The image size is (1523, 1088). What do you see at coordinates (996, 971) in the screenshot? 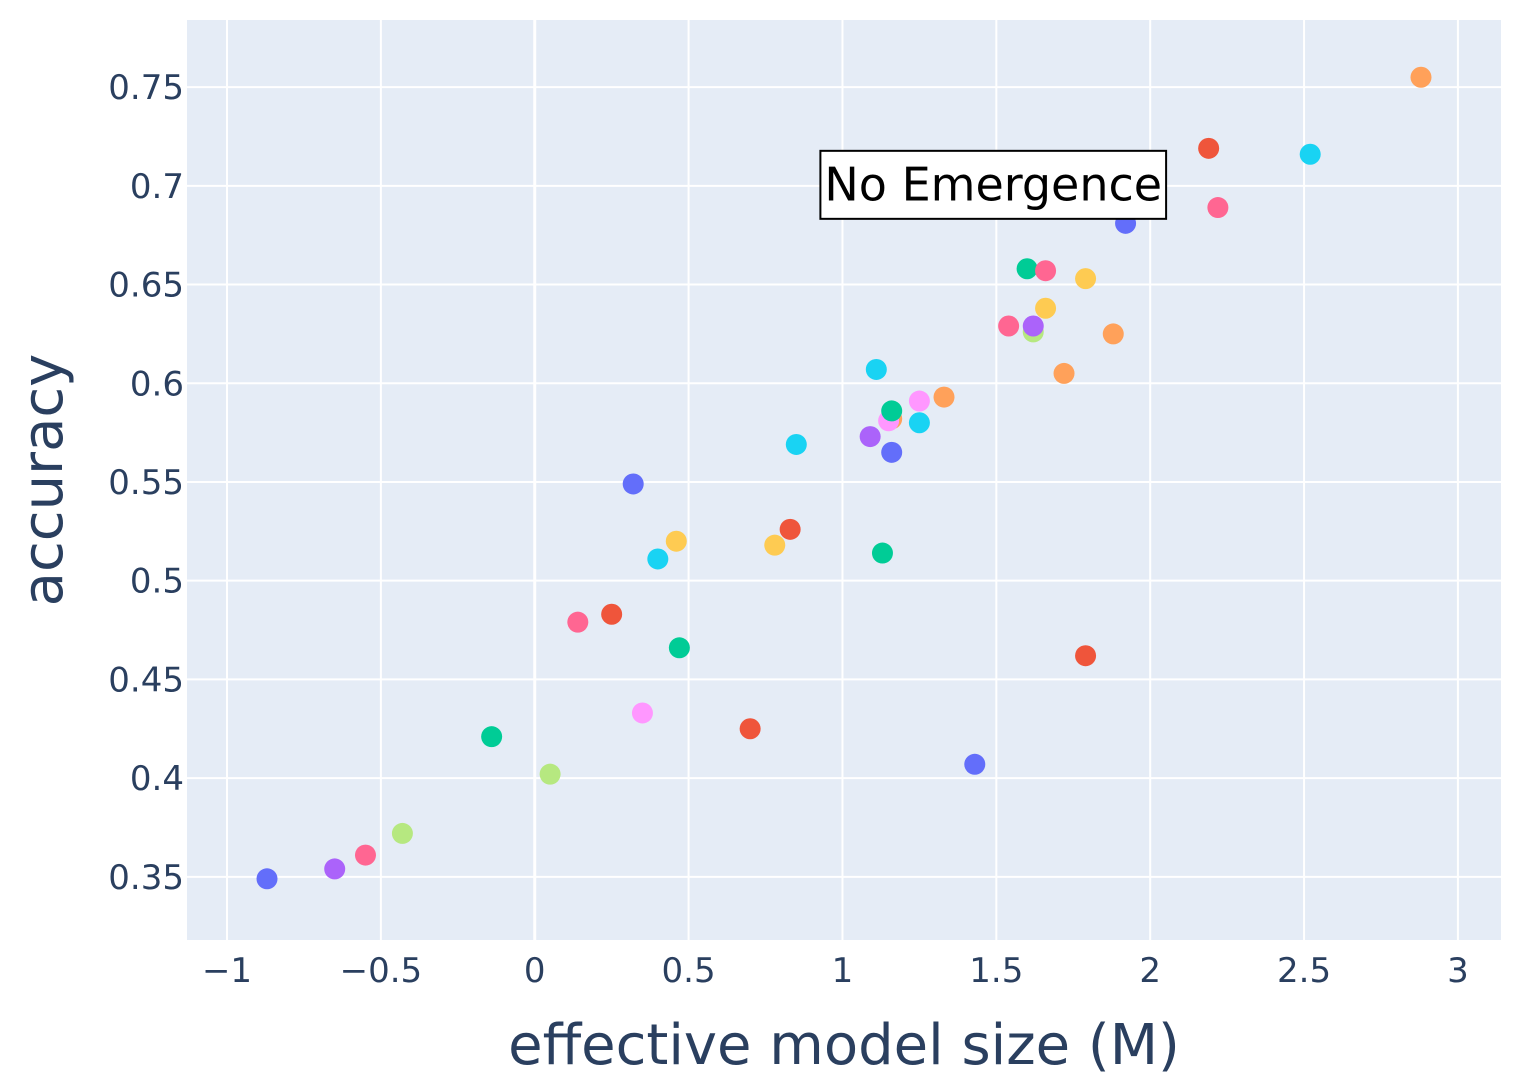
I see `x-tick-label: 1.5` at bounding box center [996, 971].